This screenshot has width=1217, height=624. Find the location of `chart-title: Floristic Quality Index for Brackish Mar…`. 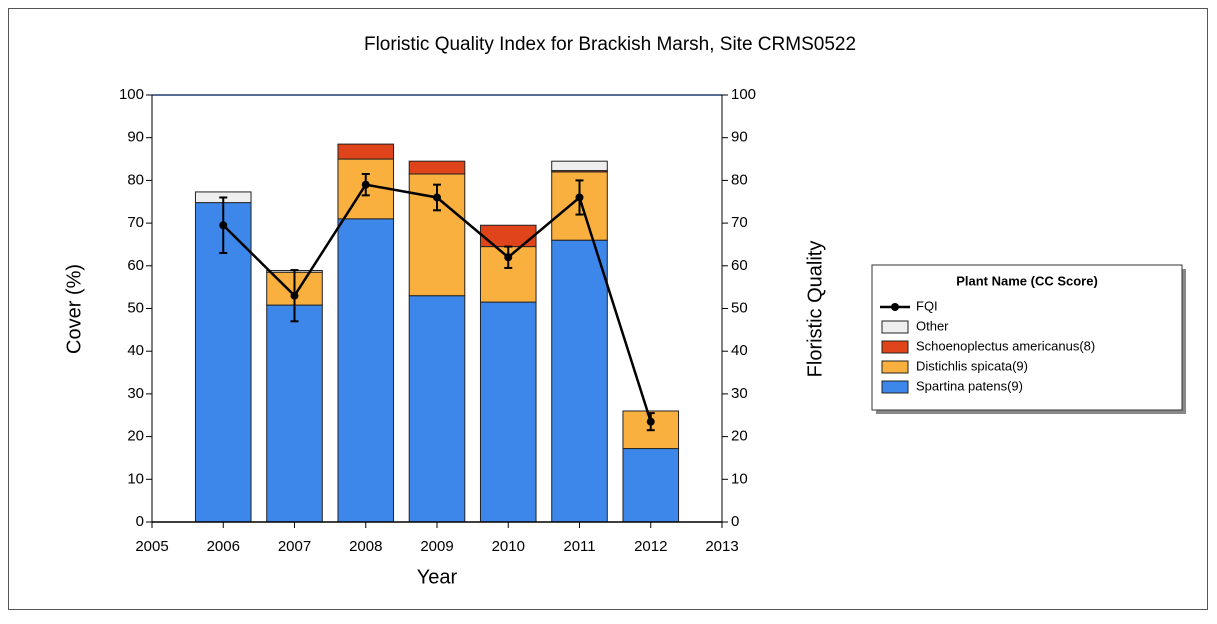

chart-title: Floristic Quality Index for Brackish Mar… is located at coordinates (610, 44).